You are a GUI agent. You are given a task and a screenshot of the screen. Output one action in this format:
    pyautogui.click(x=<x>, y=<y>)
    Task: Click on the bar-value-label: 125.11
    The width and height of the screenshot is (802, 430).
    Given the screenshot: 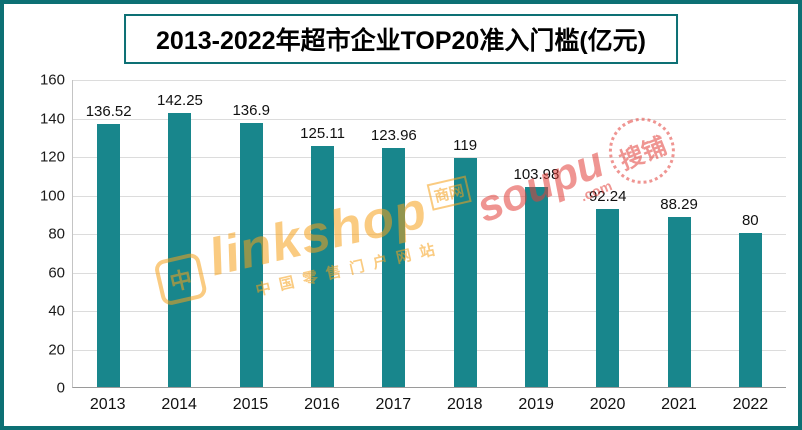 What is the action you would take?
    pyautogui.click(x=322, y=134)
    